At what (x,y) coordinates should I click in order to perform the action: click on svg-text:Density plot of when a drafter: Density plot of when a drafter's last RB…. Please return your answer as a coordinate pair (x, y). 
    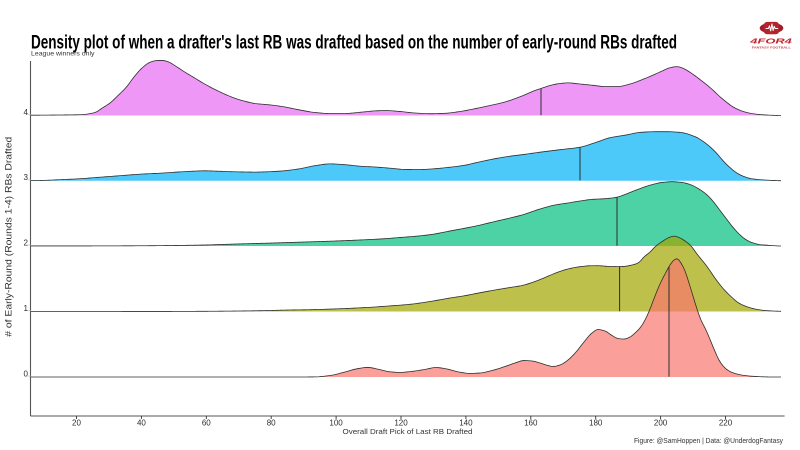
    Looking at the image, I should click on (354, 42).